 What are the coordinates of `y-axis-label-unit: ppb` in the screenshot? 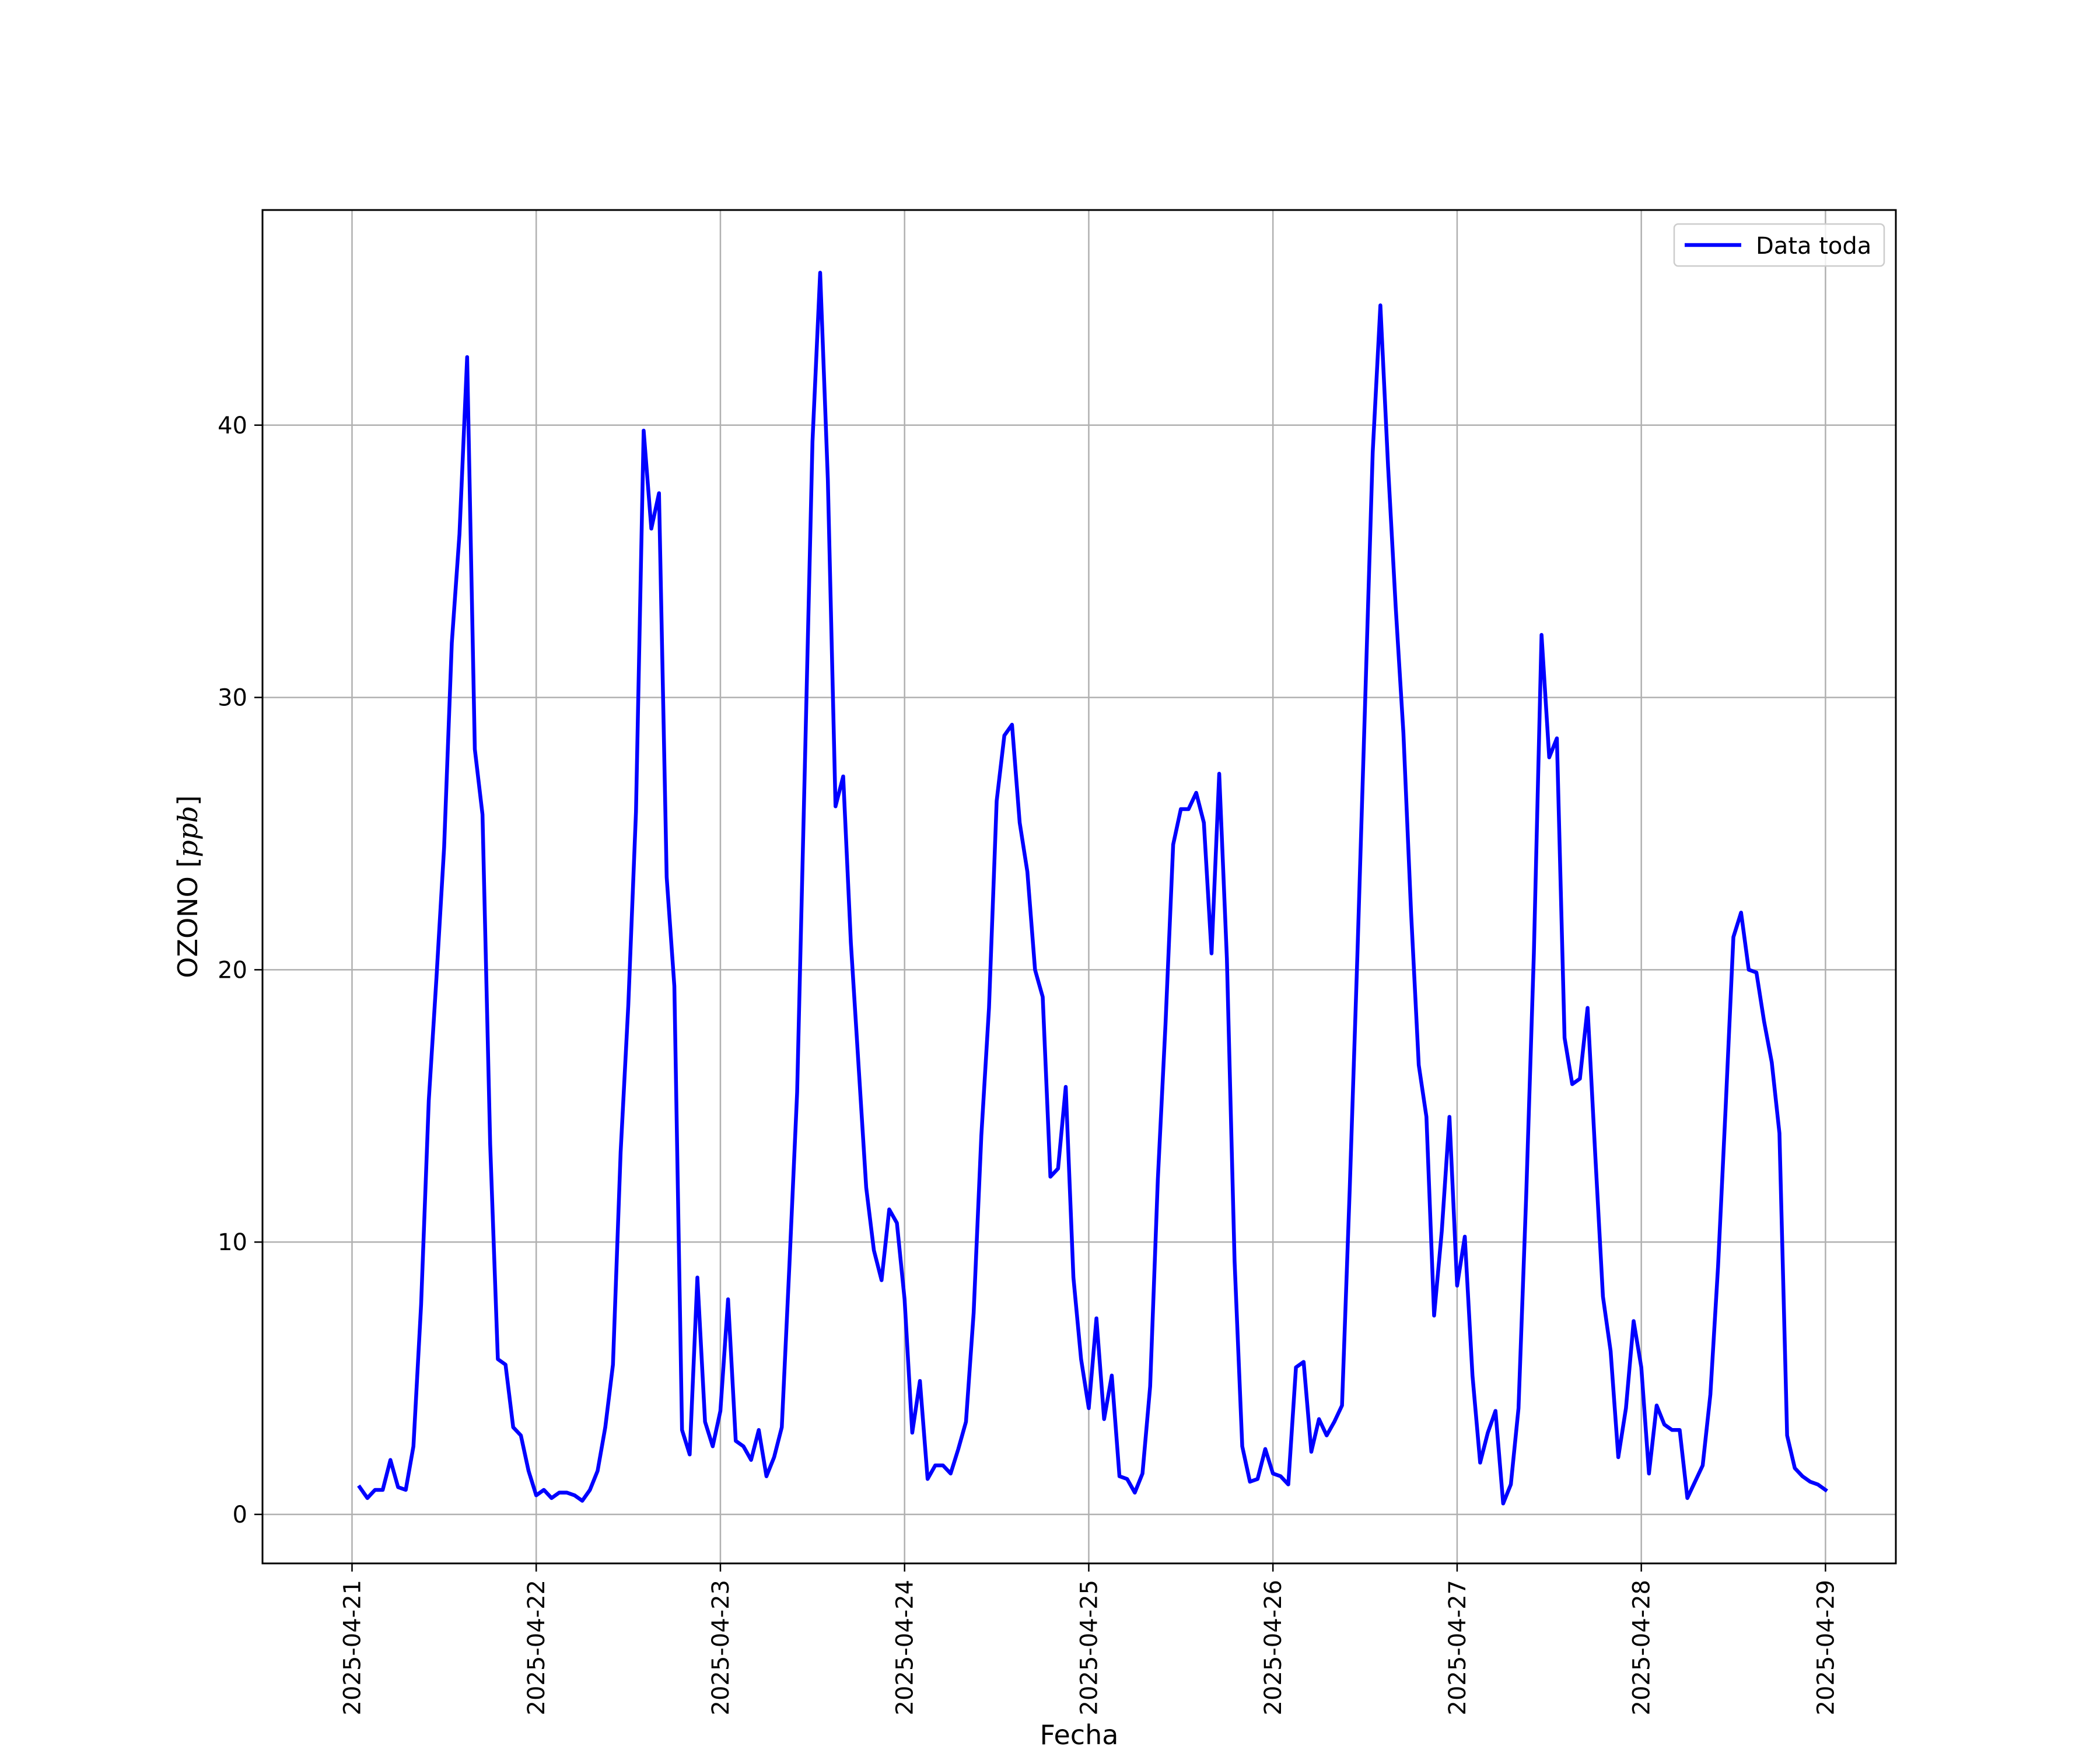 It's located at (188, 831).